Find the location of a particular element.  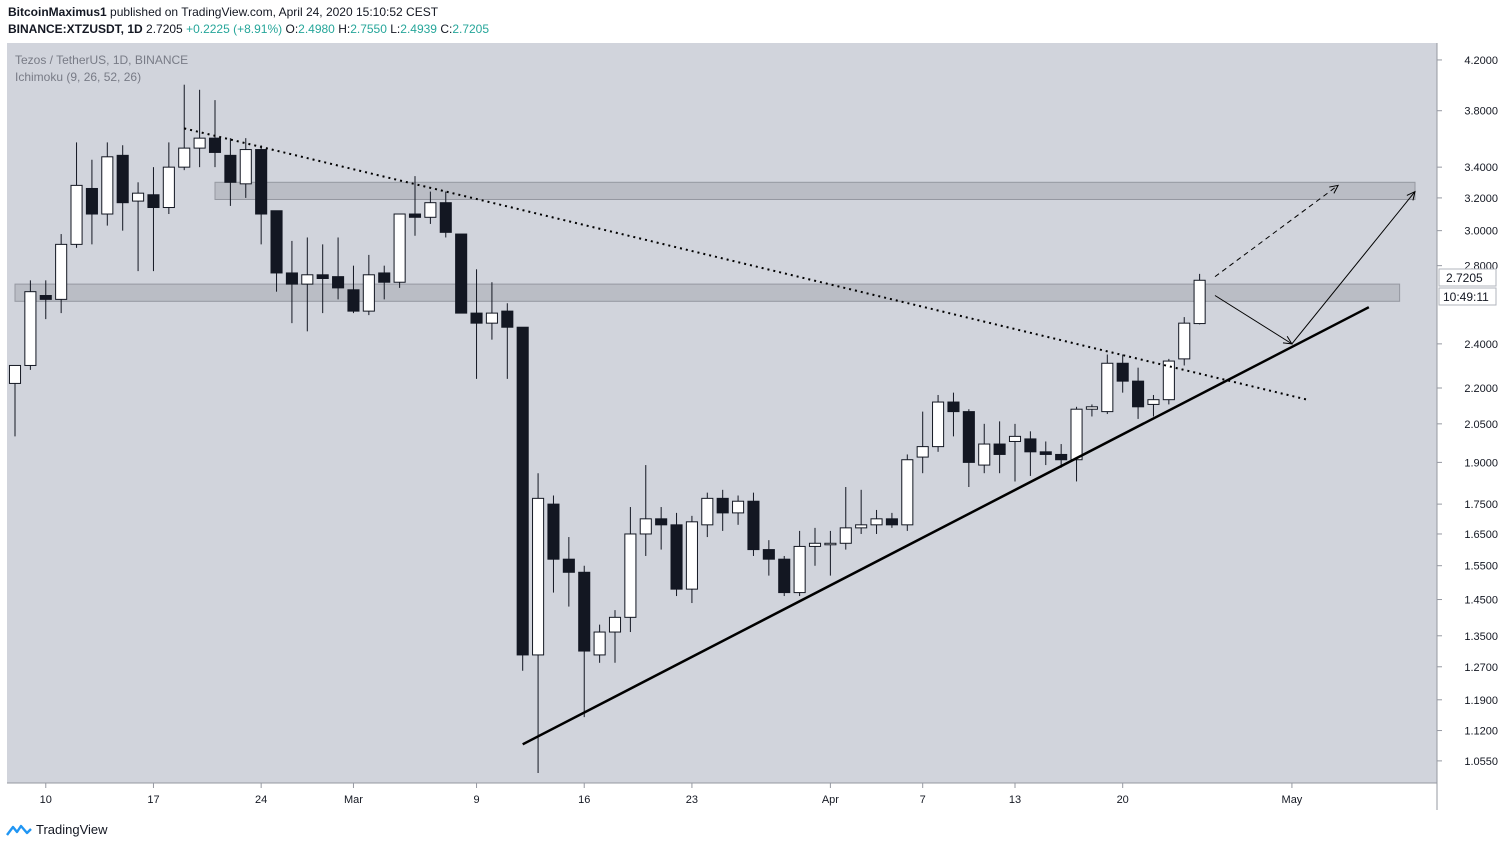

footer-brand: TradingView is located at coordinates (57, 829).